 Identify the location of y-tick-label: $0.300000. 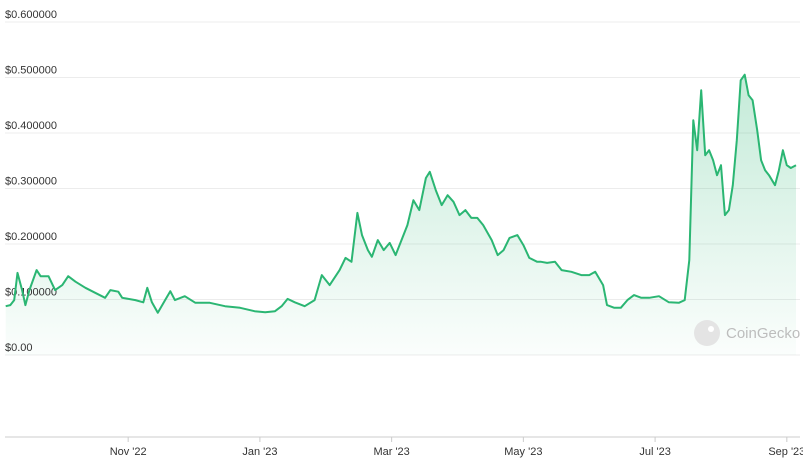
(31, 182).